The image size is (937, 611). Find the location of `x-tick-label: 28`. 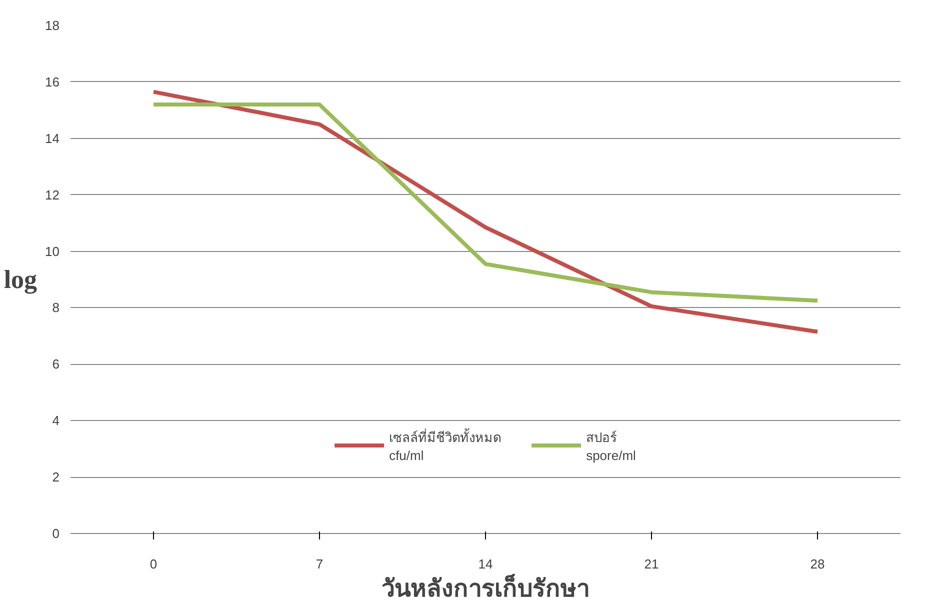

x-tick-label: 28 is located at coordinates (817, 564).